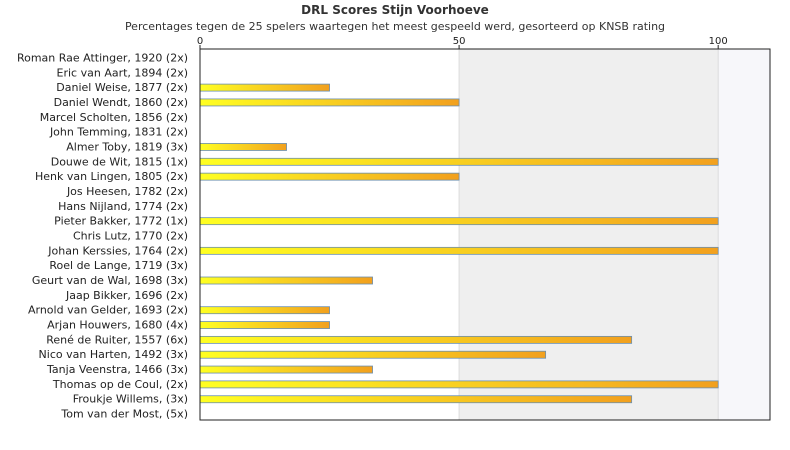 This screenshot has height=450, width=790. What do you see at coordinates (127, 191) in the screenshot?
I see `category-label: Jos Heesen, 1782 (2x)` at bounding box center [127, 191].